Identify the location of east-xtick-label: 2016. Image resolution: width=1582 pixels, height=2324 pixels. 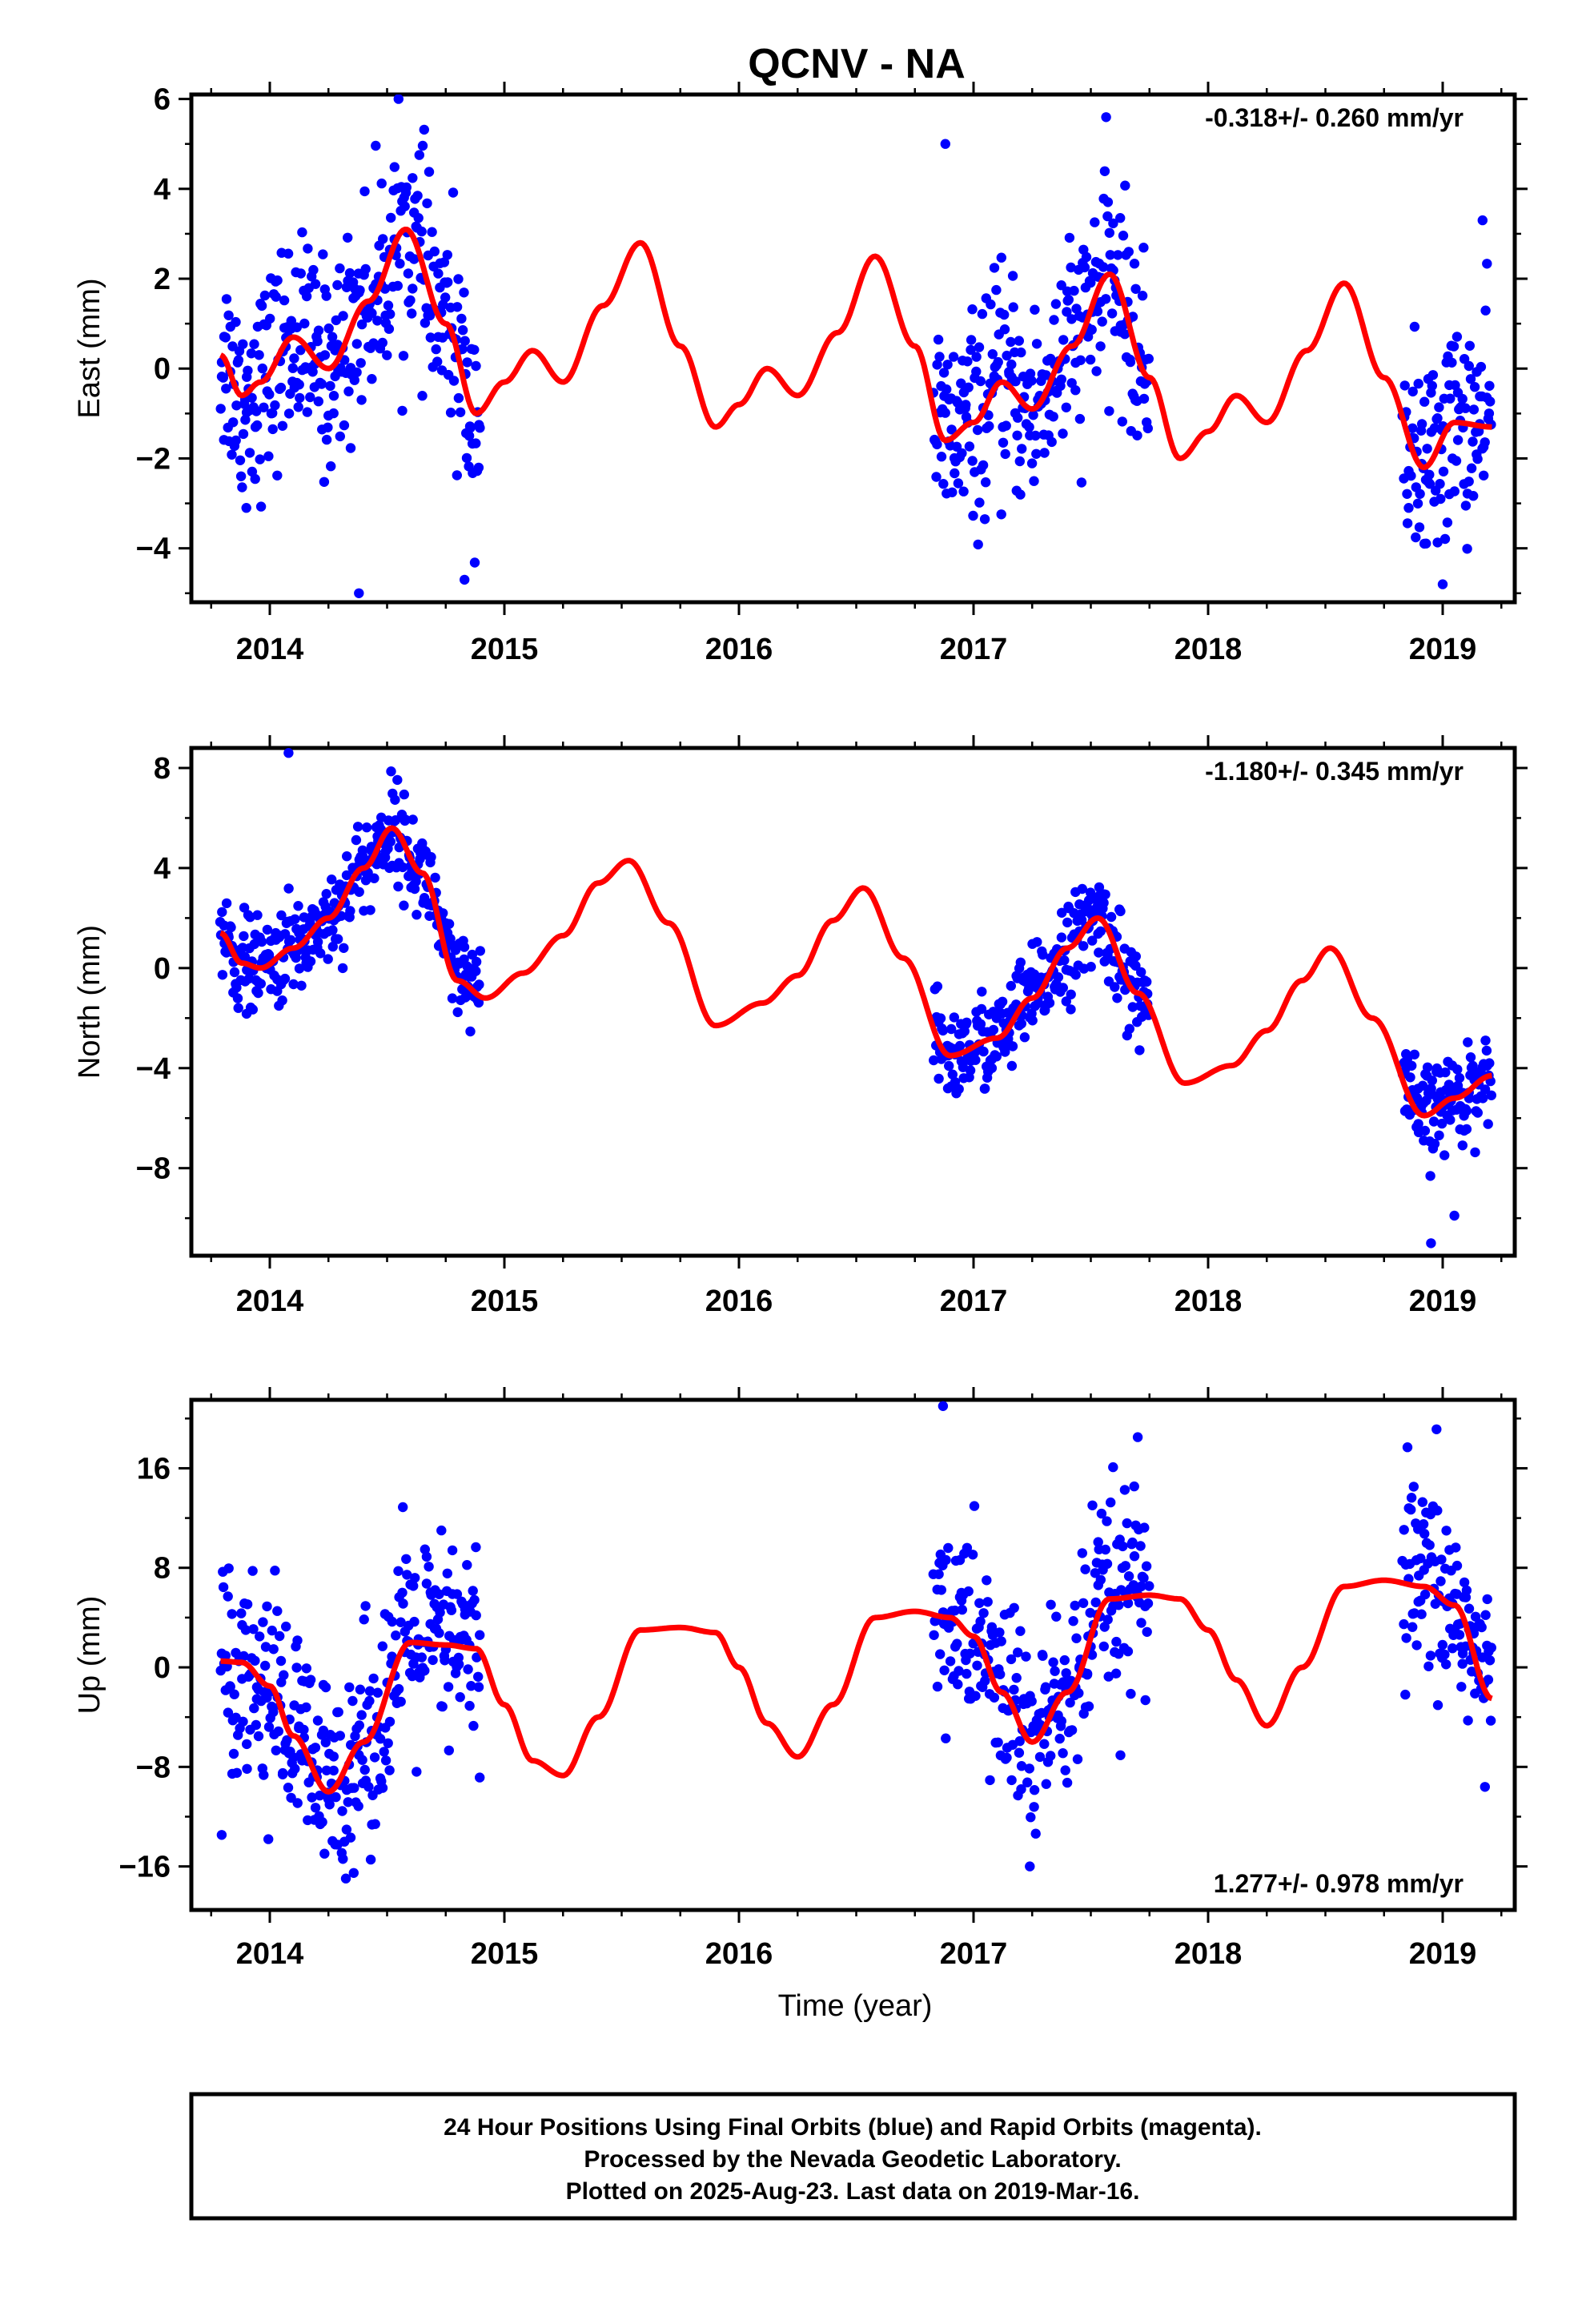
(739, 649).